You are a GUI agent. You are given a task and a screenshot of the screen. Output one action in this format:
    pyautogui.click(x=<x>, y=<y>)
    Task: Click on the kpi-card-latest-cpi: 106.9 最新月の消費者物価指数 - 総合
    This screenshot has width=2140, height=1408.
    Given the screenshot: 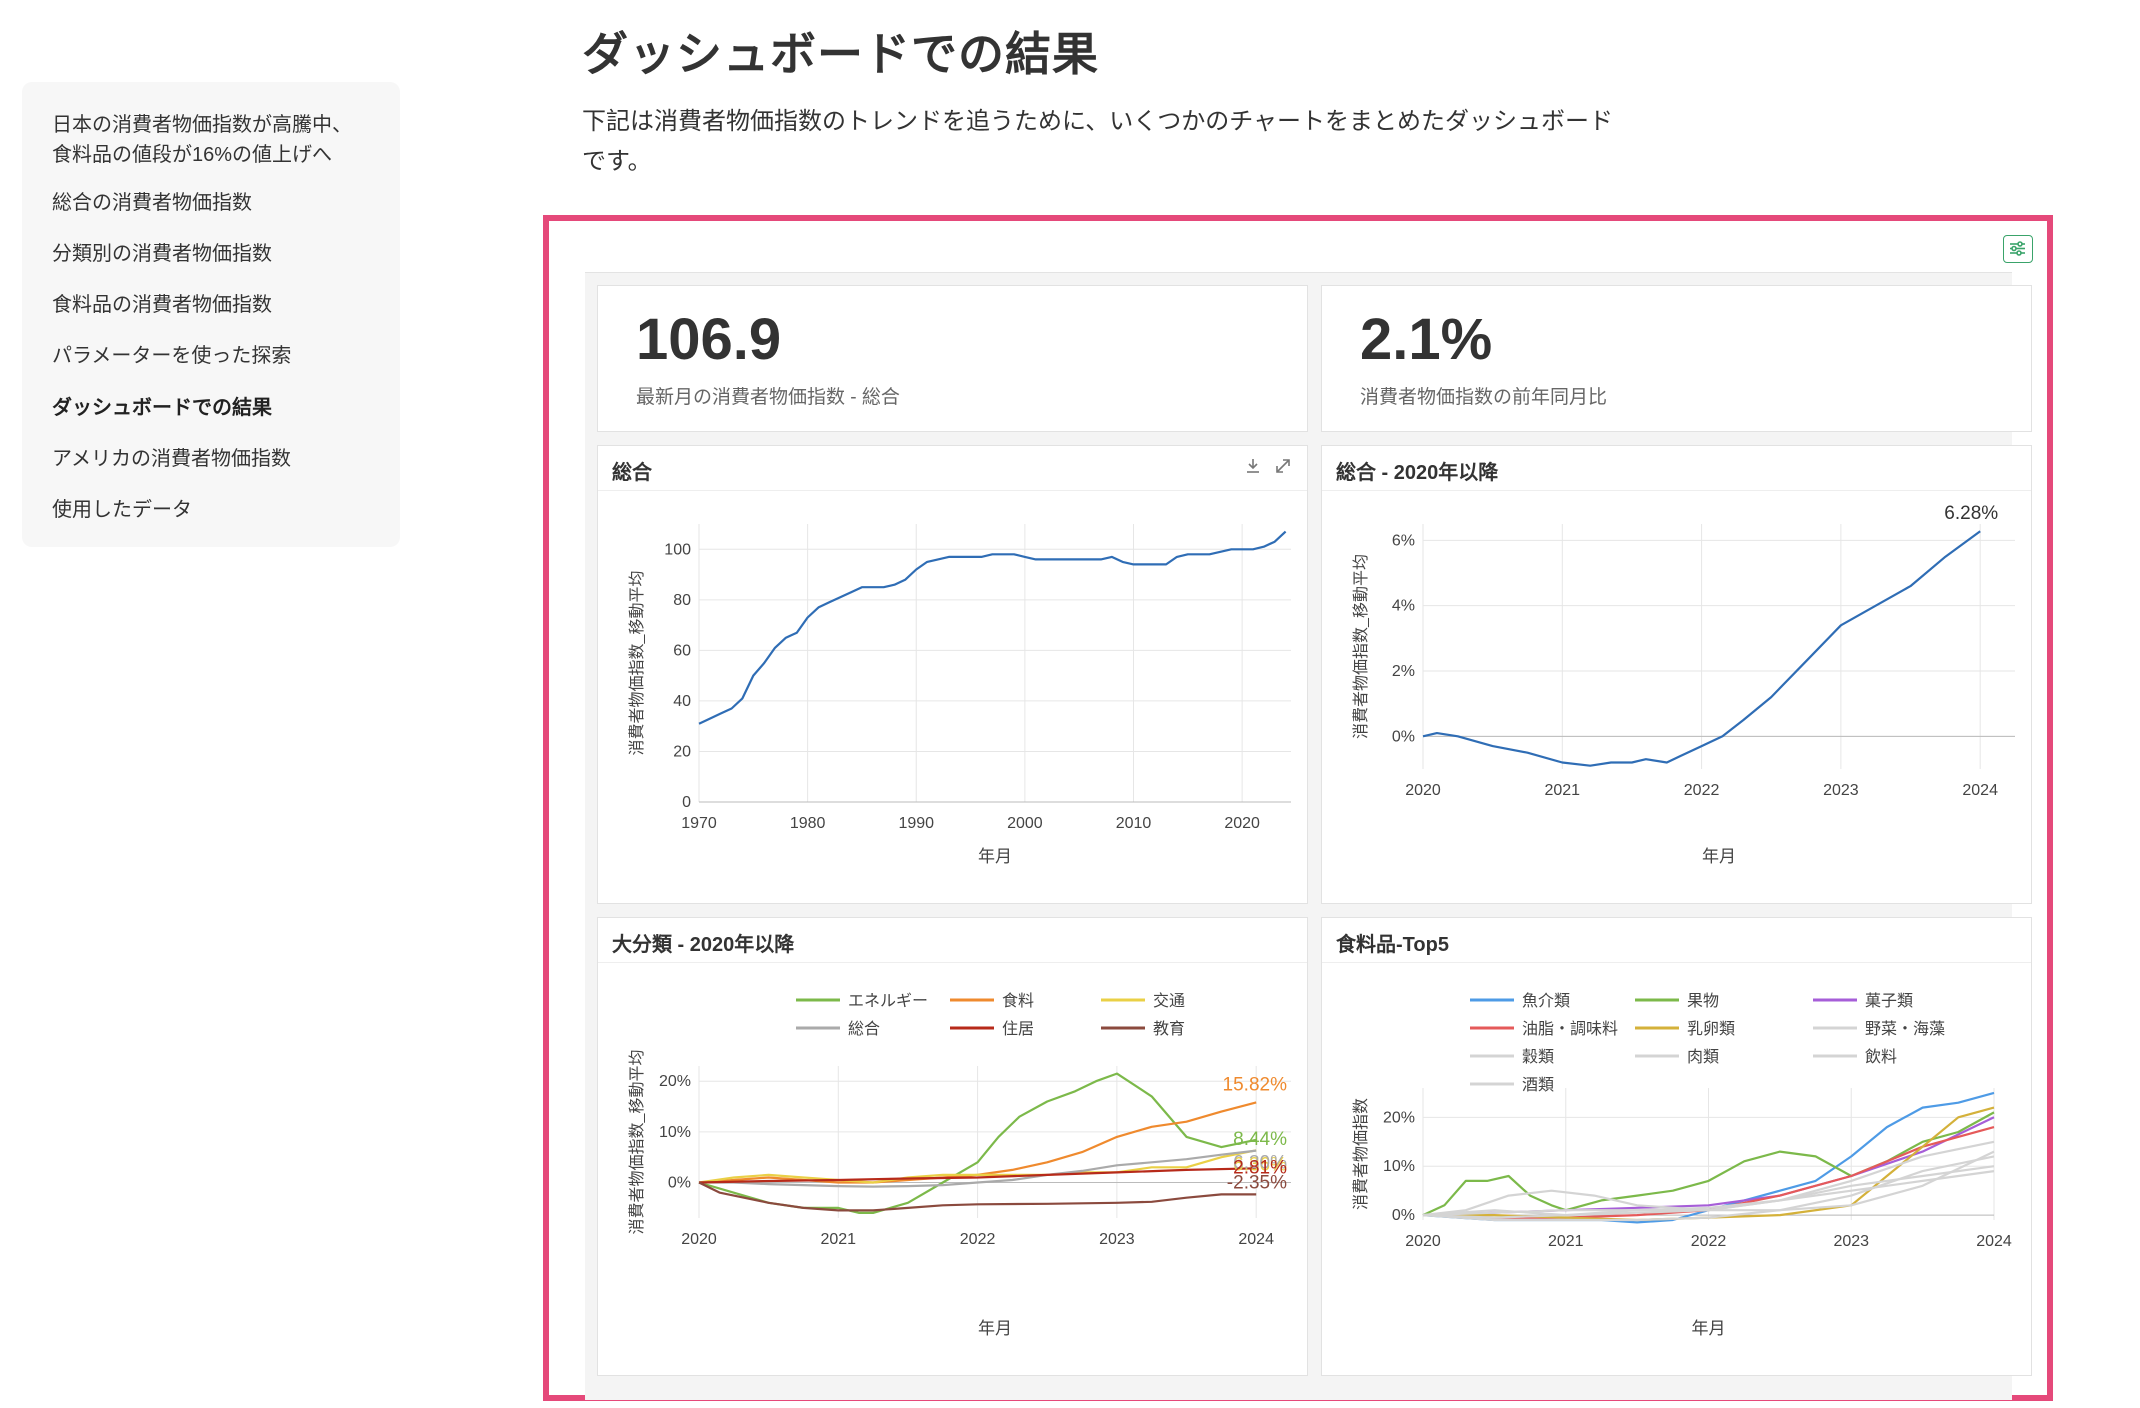 What is the action you would take?
    pyautogui.click(x=952, y=358)
    